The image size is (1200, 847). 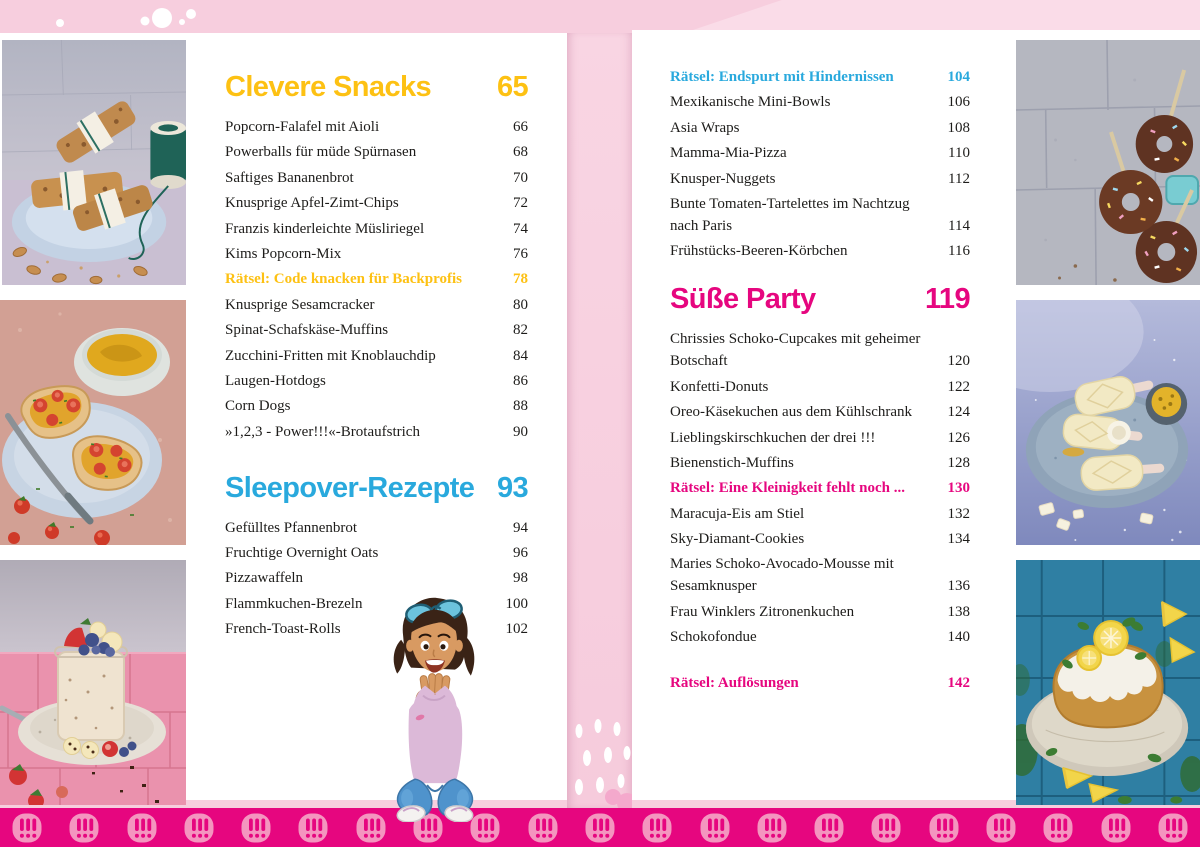 I want to click on section-title: Clevere Snacks, so click(x=328, y=87).